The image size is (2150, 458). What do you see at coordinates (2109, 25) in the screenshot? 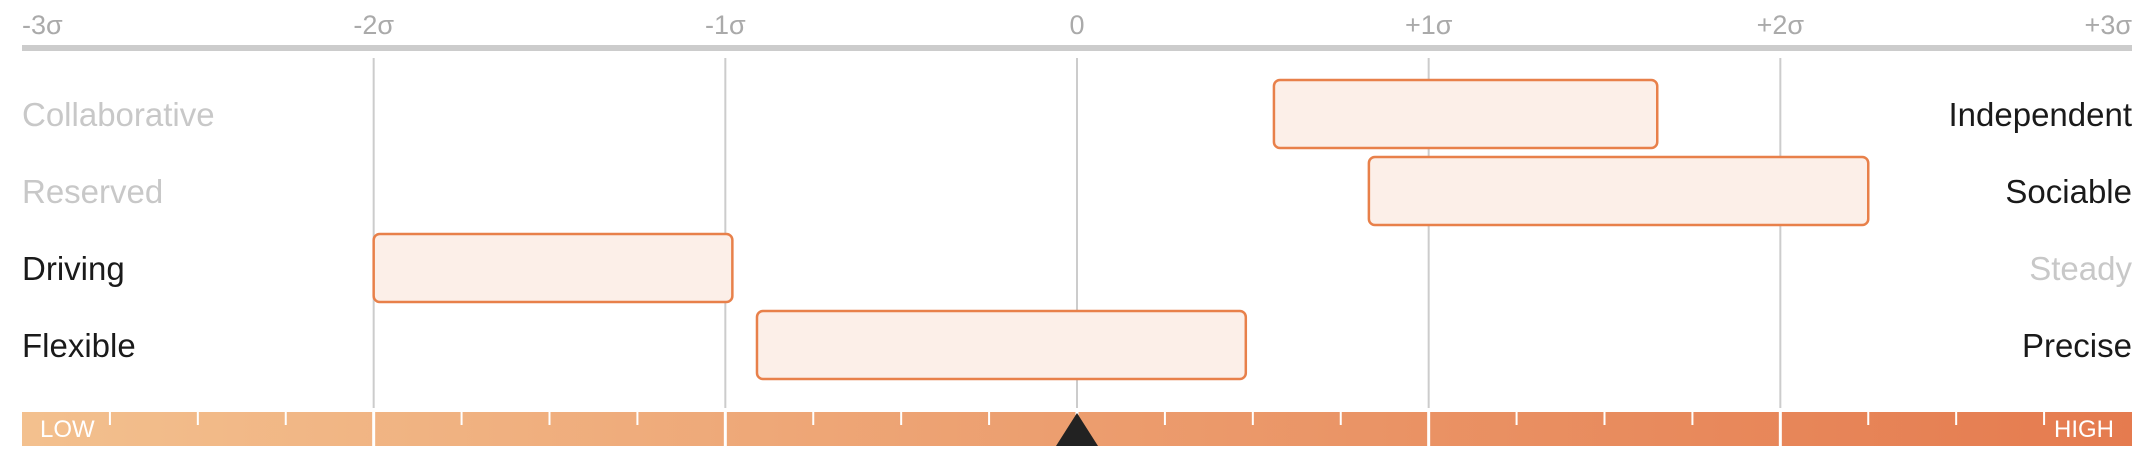
I see `x-tick-label: +3σ` at bounding box center [2109, 25].